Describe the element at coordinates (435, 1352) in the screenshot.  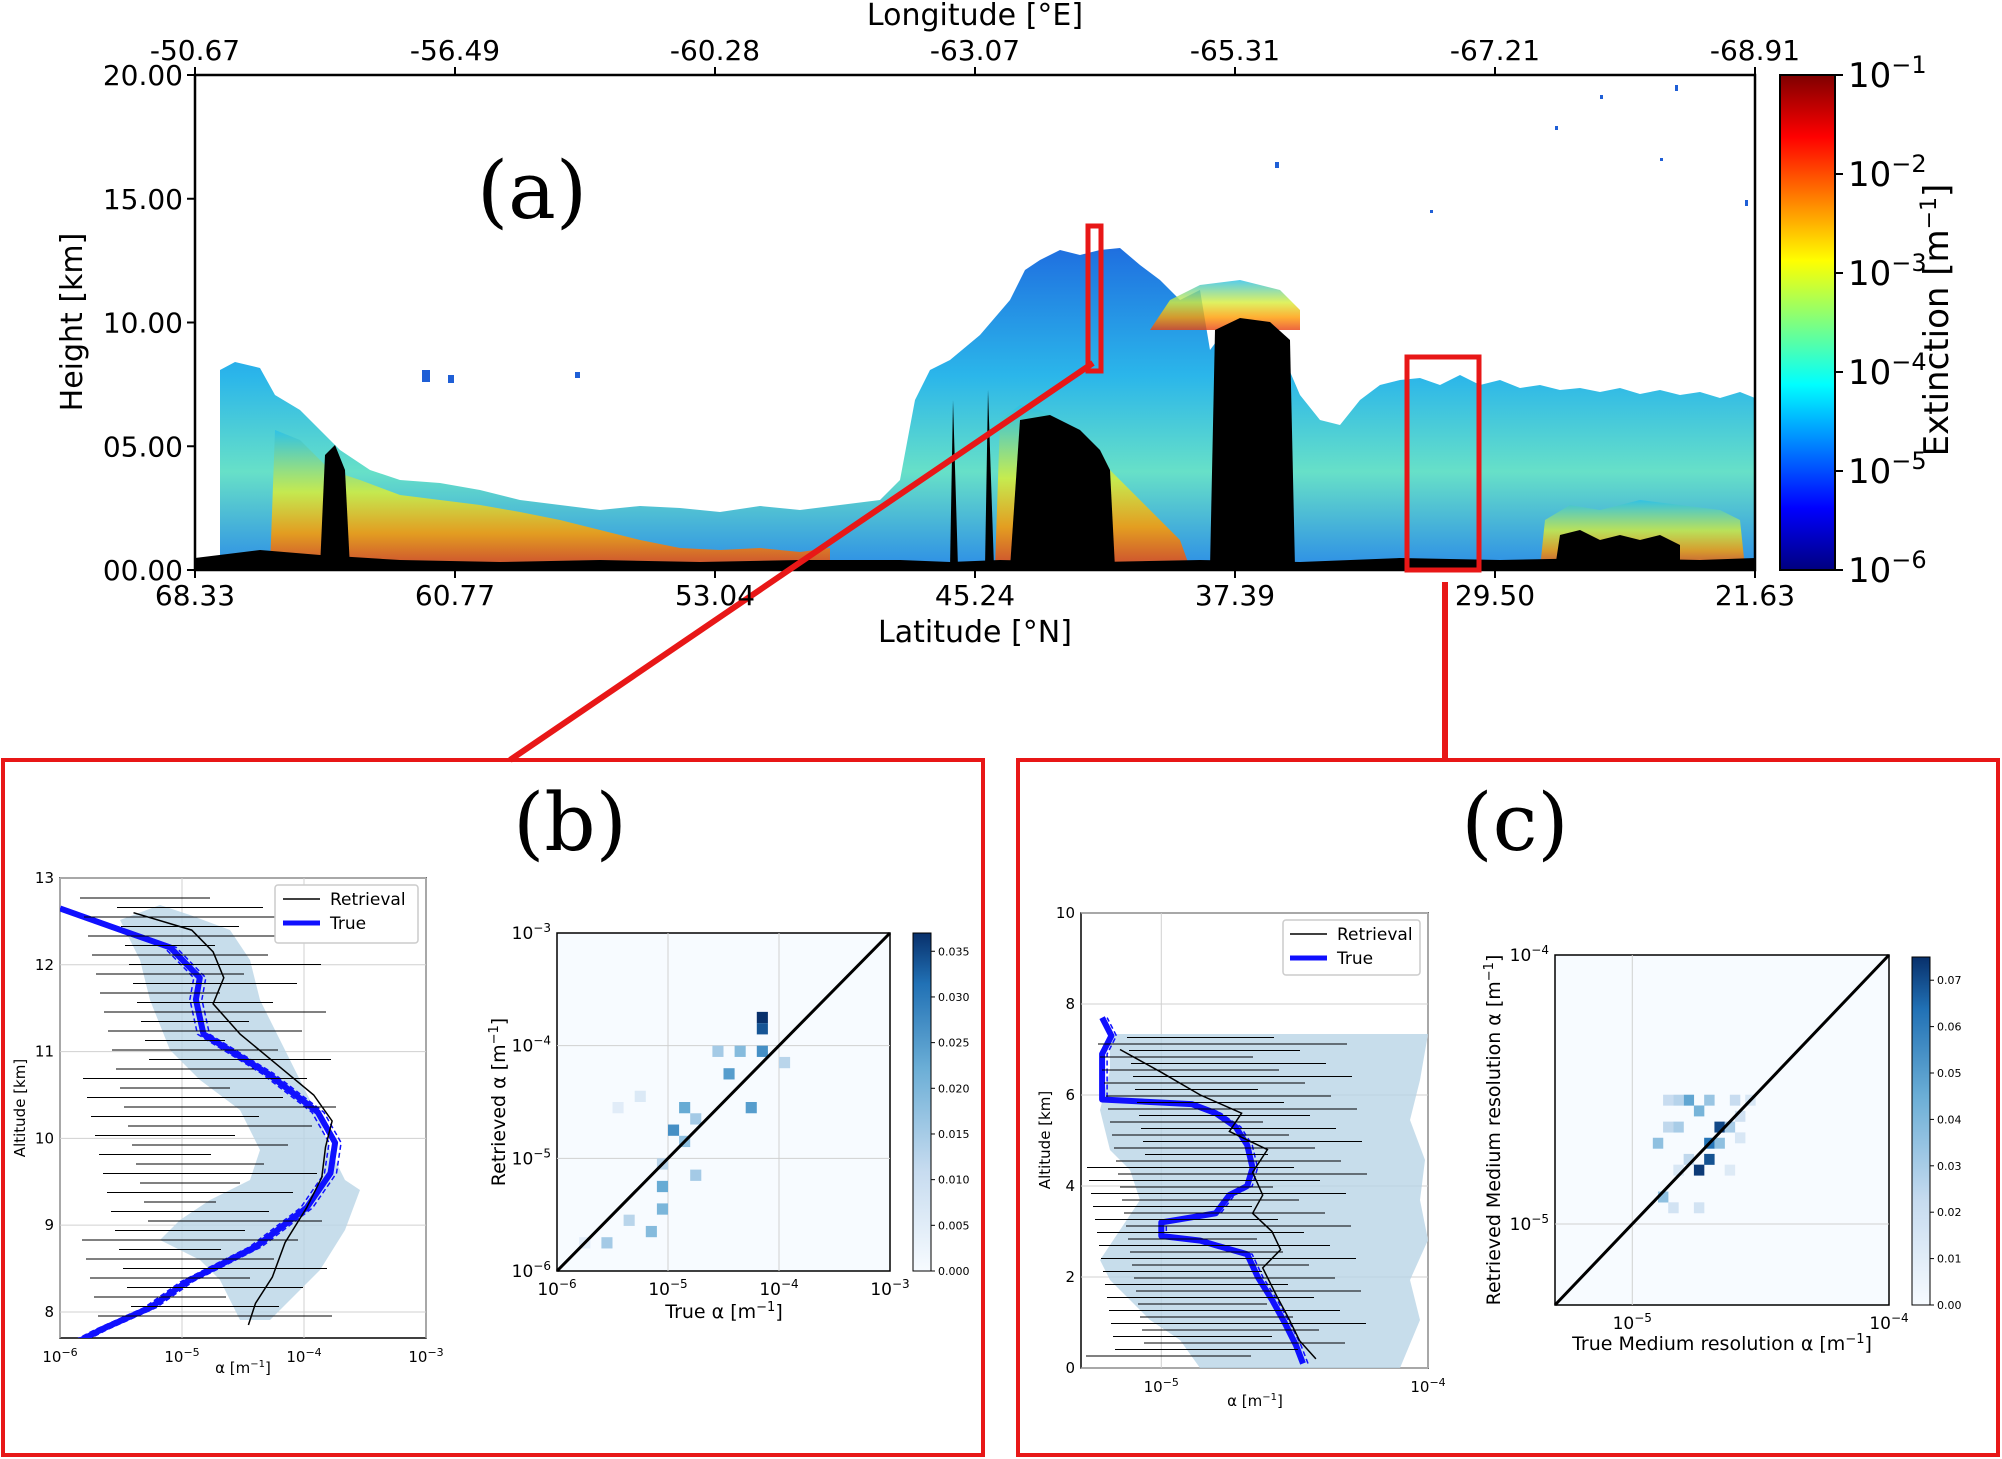
I see `x-tick-label-exp: −3` at that location.